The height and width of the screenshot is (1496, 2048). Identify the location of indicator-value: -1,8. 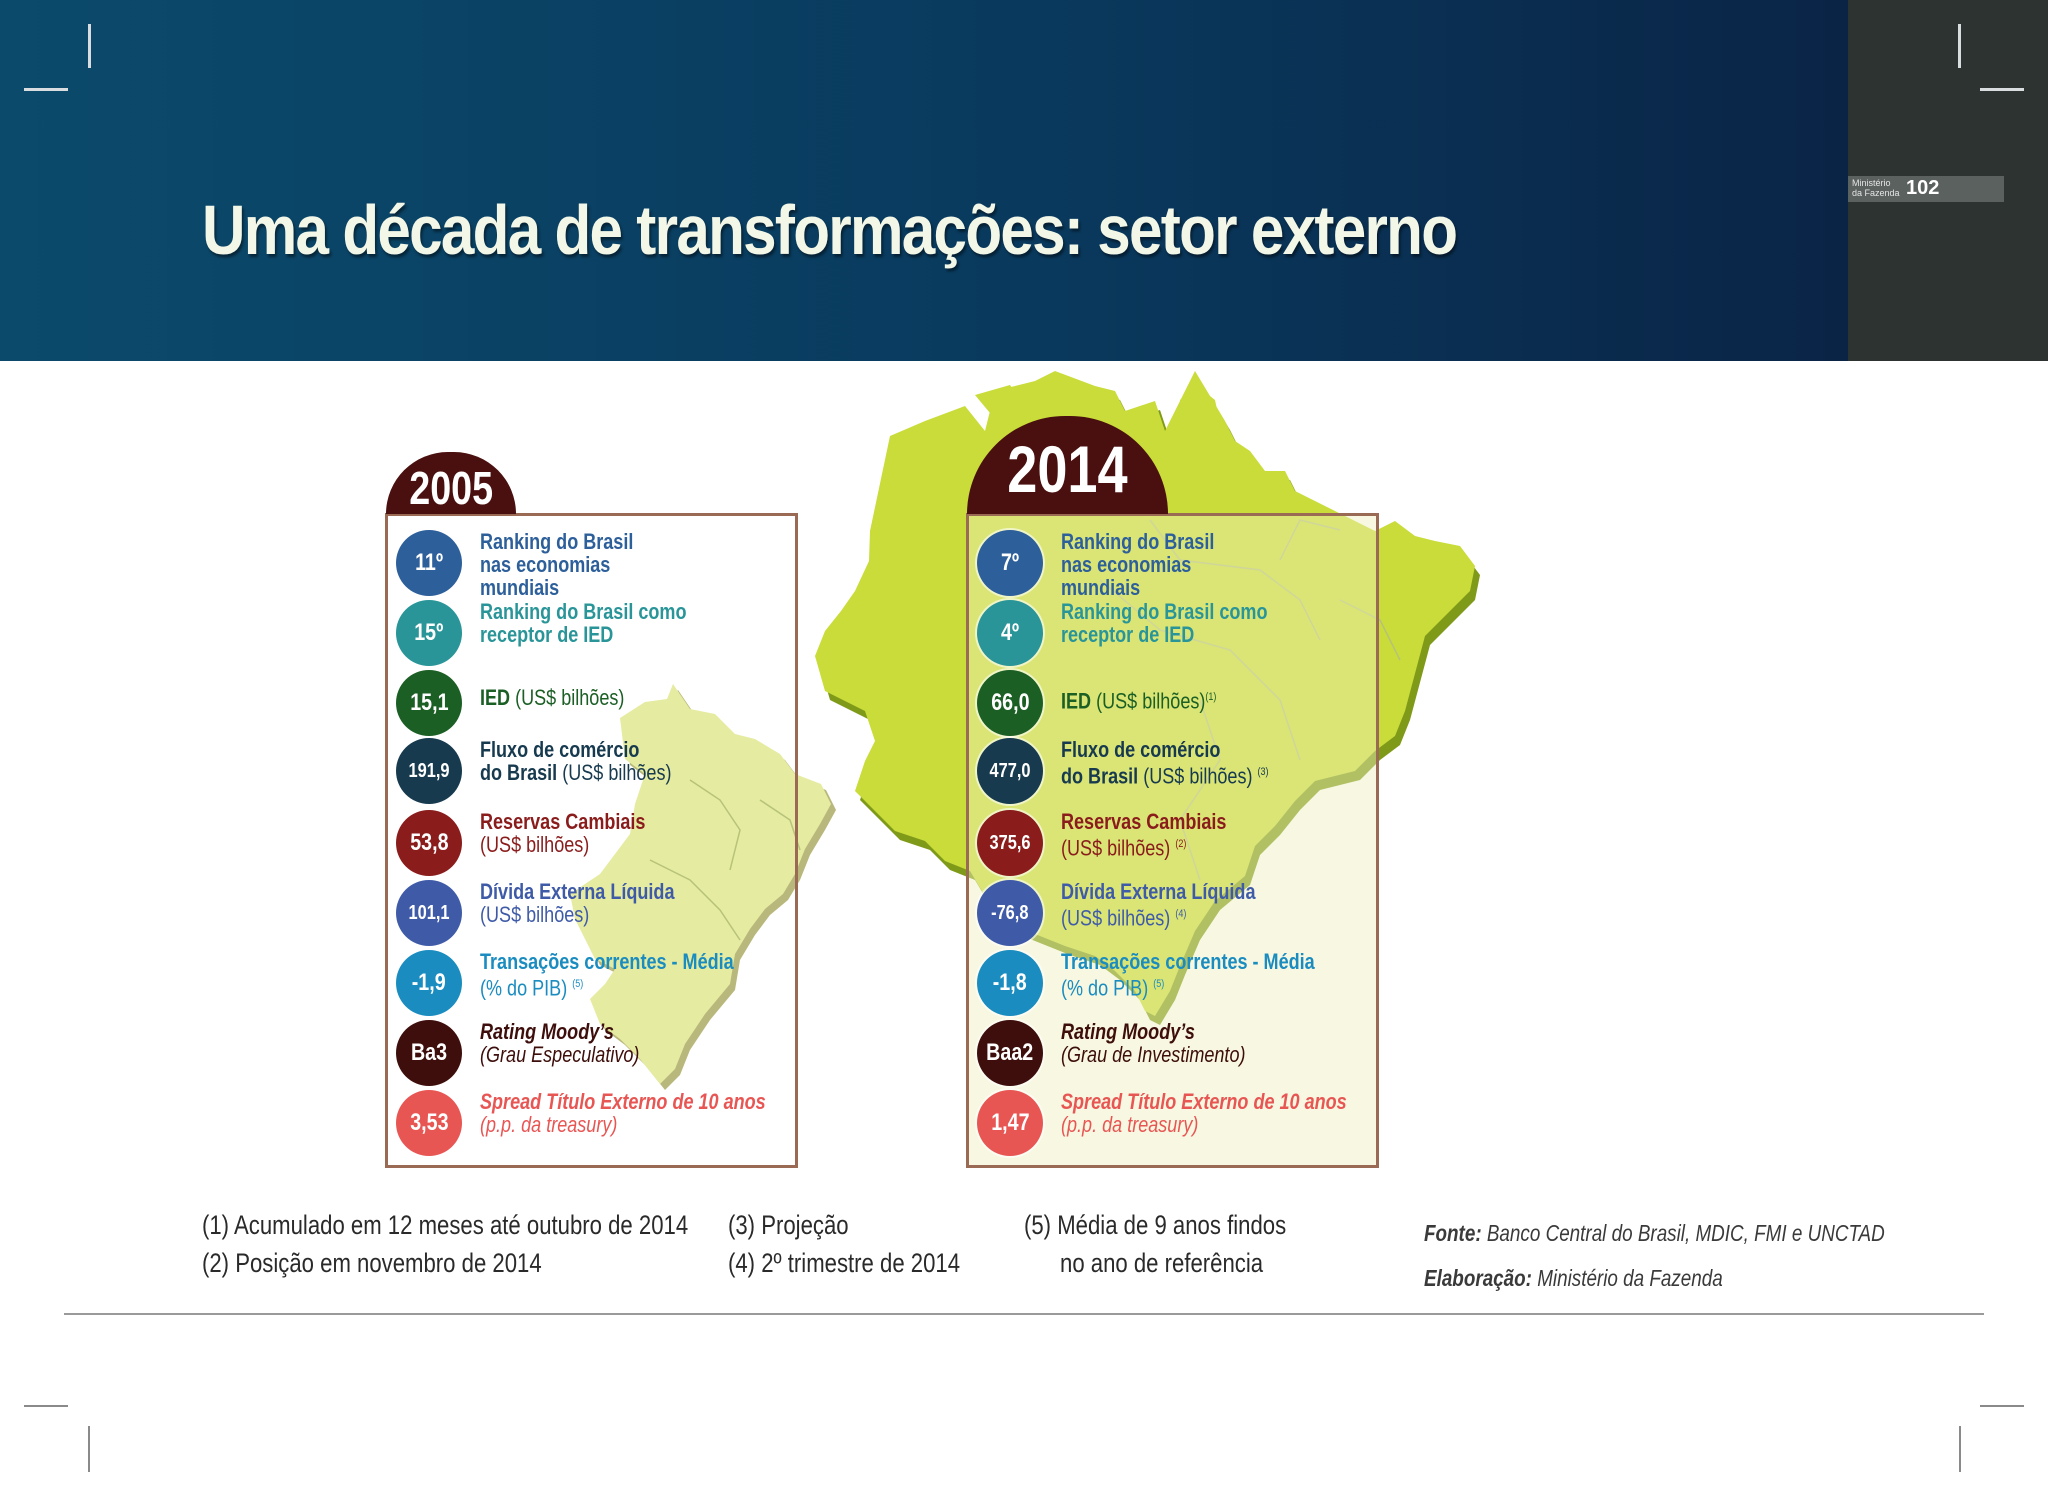
(1010, 982).